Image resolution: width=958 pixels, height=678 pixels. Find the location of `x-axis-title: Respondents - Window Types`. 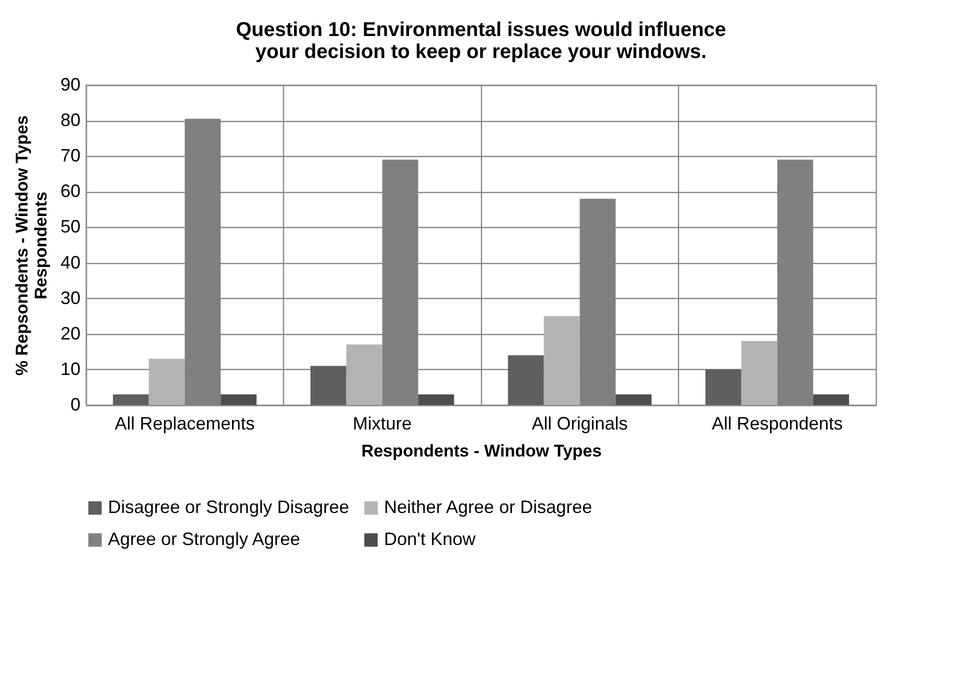

x-axis-title: Respondents - Window Types is located at coordinates (481, 451).